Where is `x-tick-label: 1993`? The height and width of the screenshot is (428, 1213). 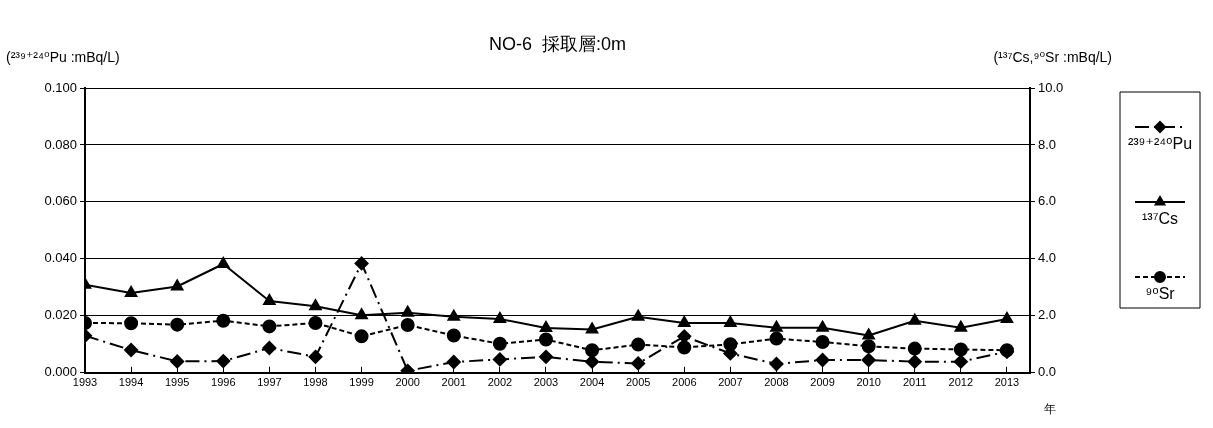
x-tick-label: 1993 is located at coordinates (85, 382).